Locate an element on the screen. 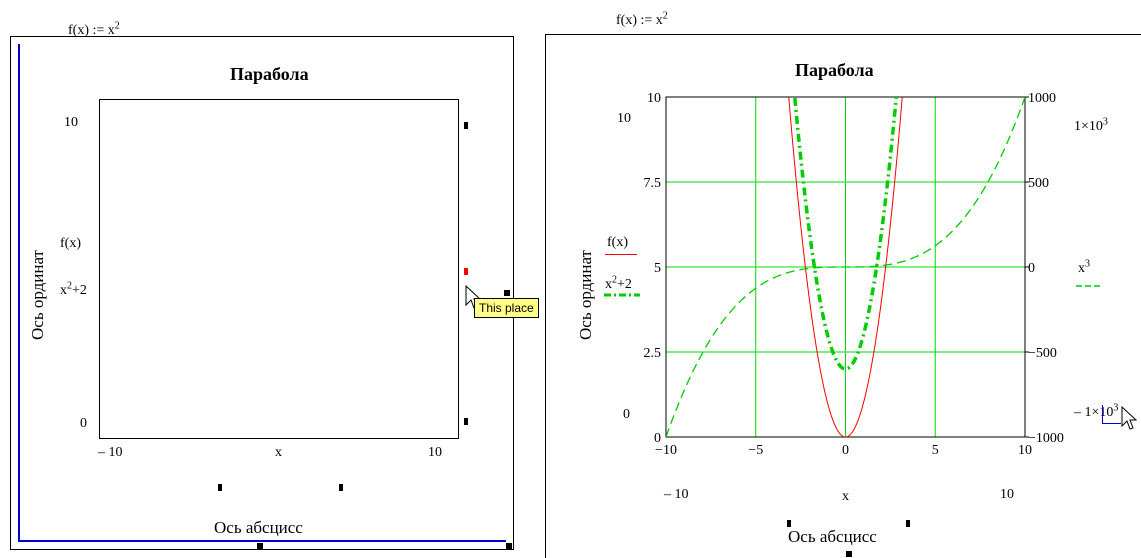  resize-handle-corner is located at coordinates (509, 546).